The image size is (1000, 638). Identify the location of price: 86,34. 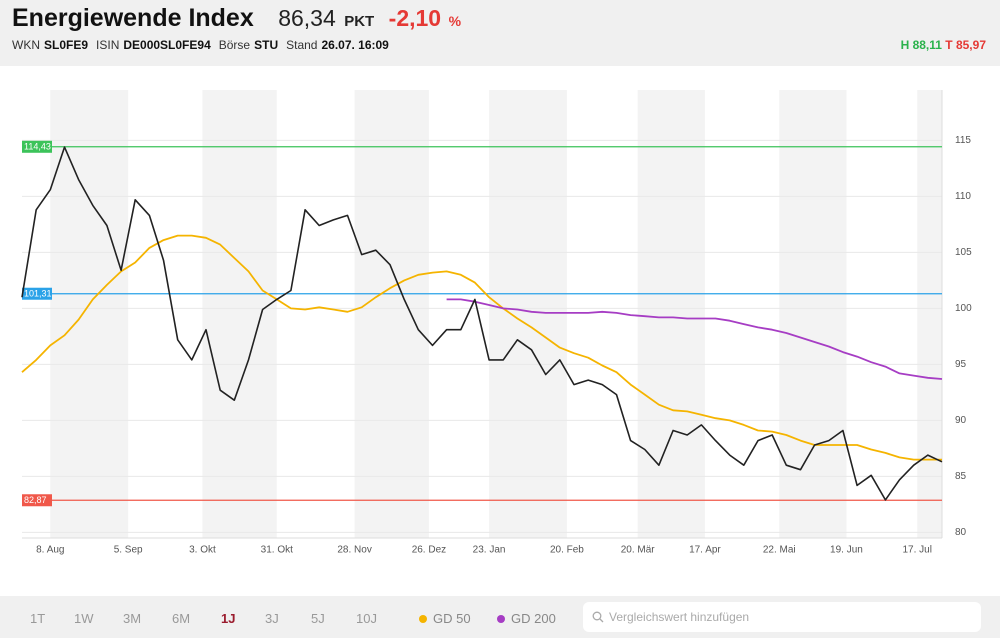
(307, 18).